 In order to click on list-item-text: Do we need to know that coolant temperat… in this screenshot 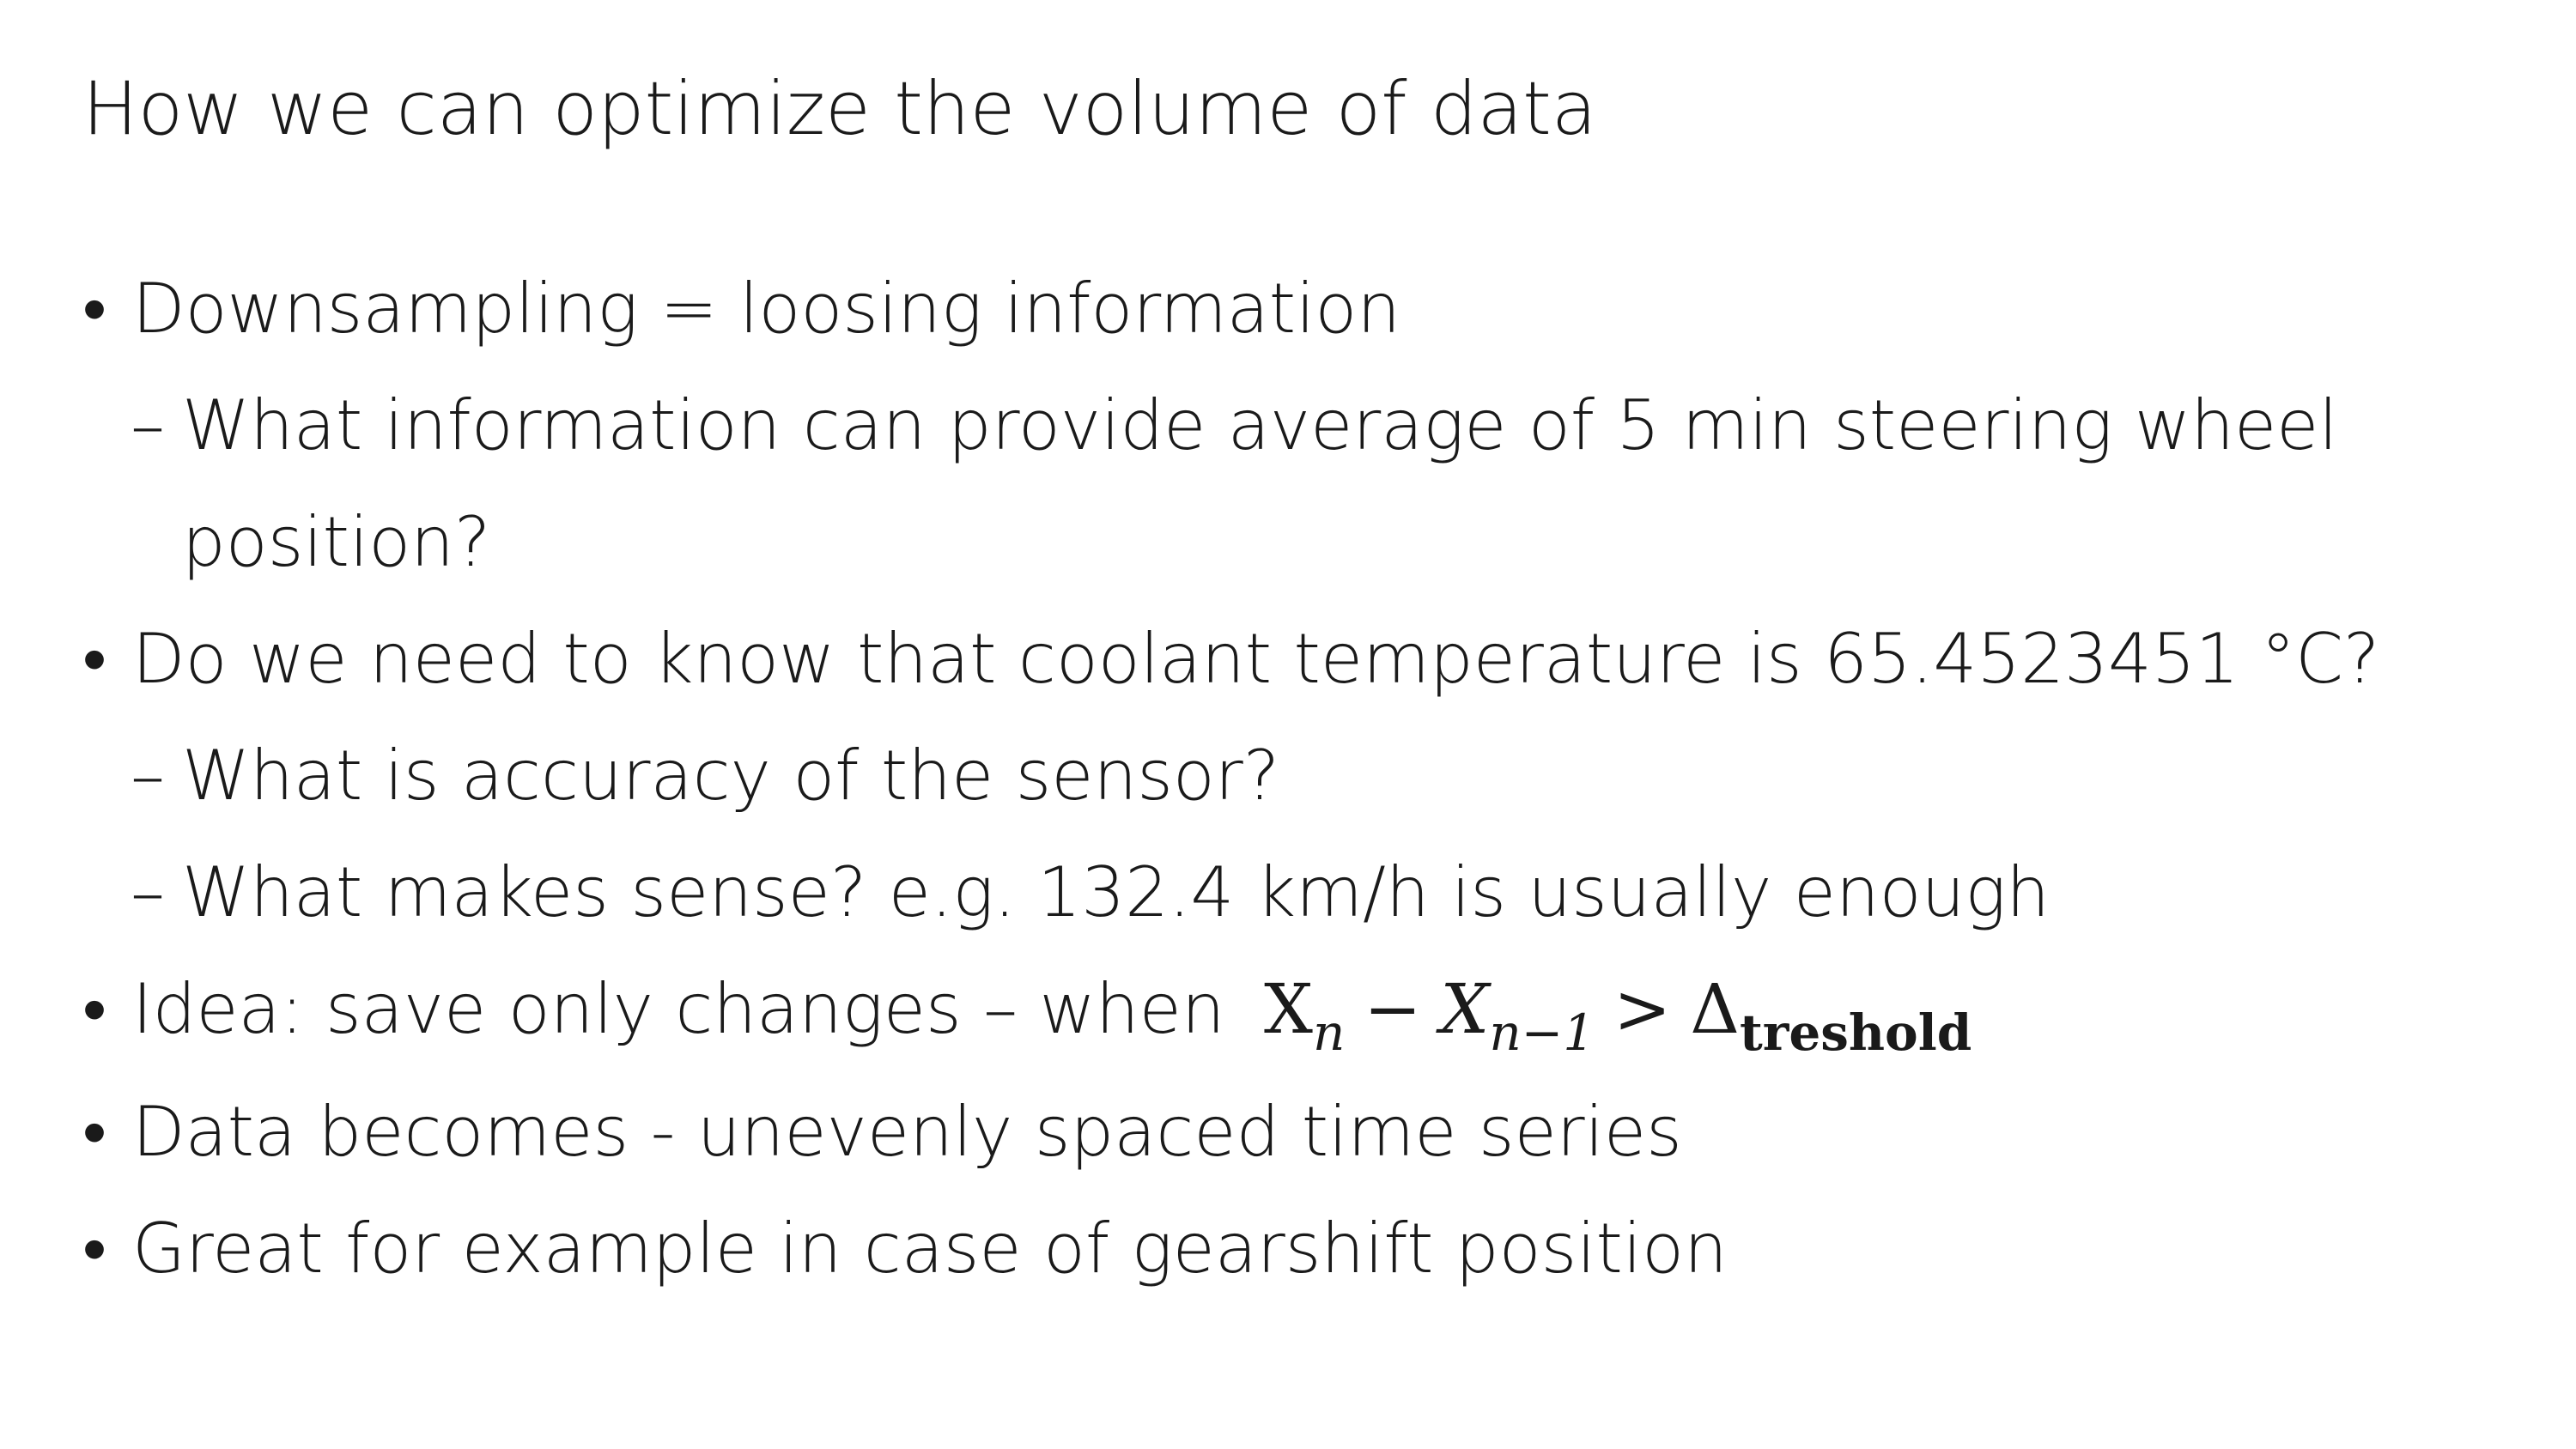, I will do `click(1256, 659)`.